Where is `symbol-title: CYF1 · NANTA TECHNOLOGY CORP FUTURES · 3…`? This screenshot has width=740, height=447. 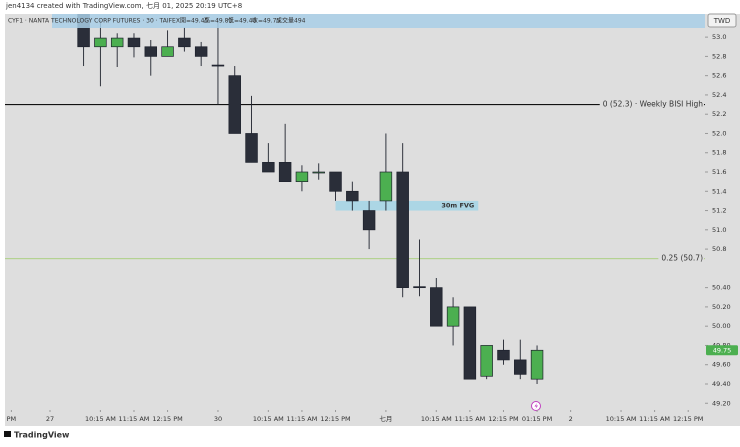
symbol-title: CYF1 · NANTA TECHNOLOGY CORP FUTURES · 3… is located at coordinates (94, 21).